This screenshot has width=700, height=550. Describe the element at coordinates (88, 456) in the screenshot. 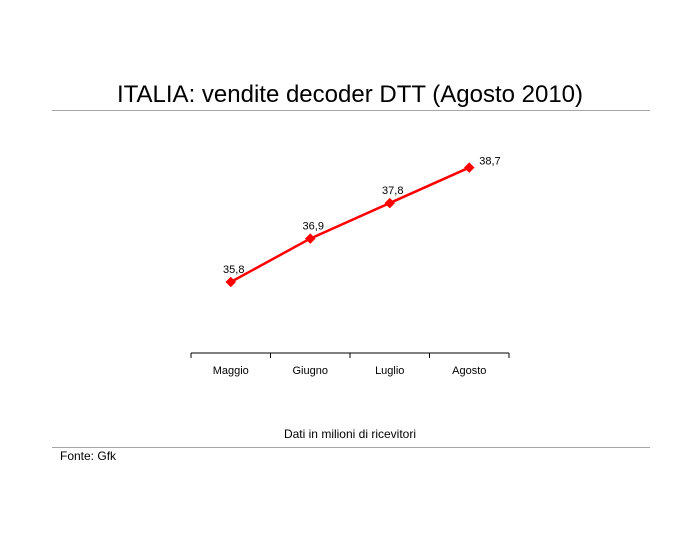

I see `source-label: Fonte: Gfk` at that location.